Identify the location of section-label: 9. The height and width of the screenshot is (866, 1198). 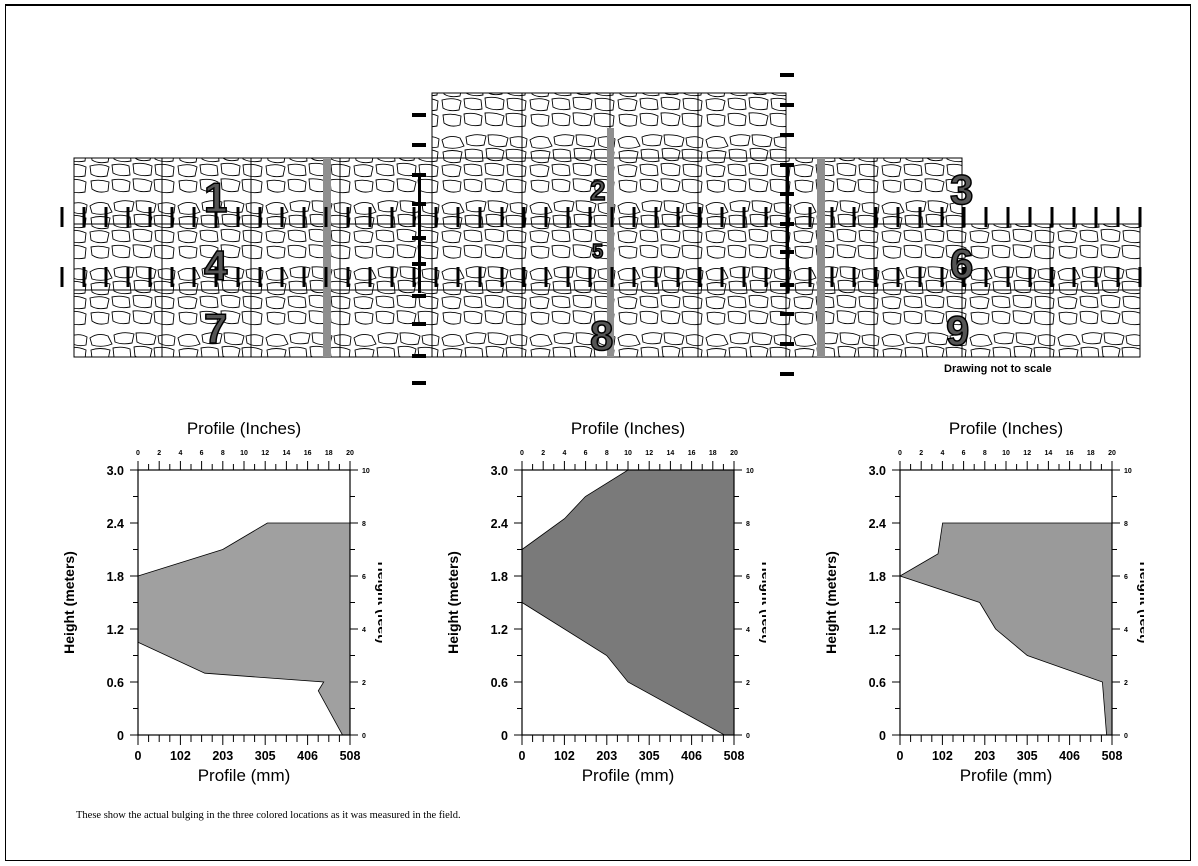
(957, 330).